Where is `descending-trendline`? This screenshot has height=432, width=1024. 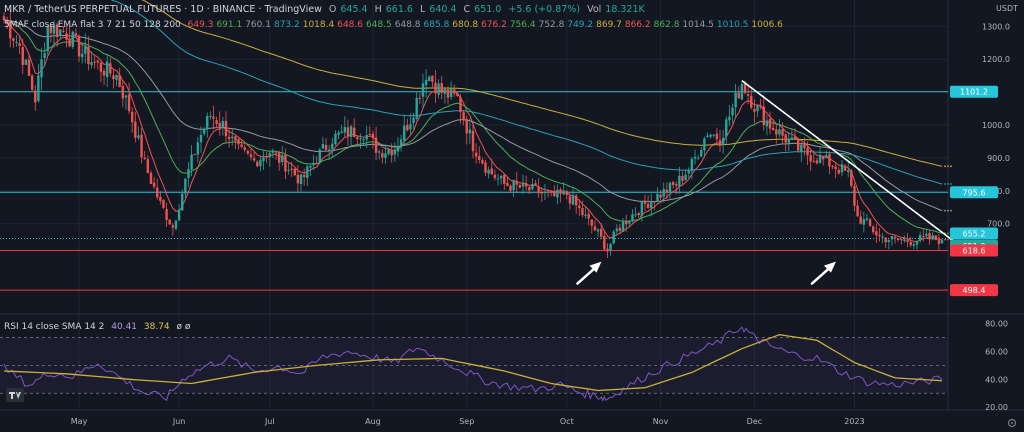
descending-trendline is located at coordinates (857, 167).